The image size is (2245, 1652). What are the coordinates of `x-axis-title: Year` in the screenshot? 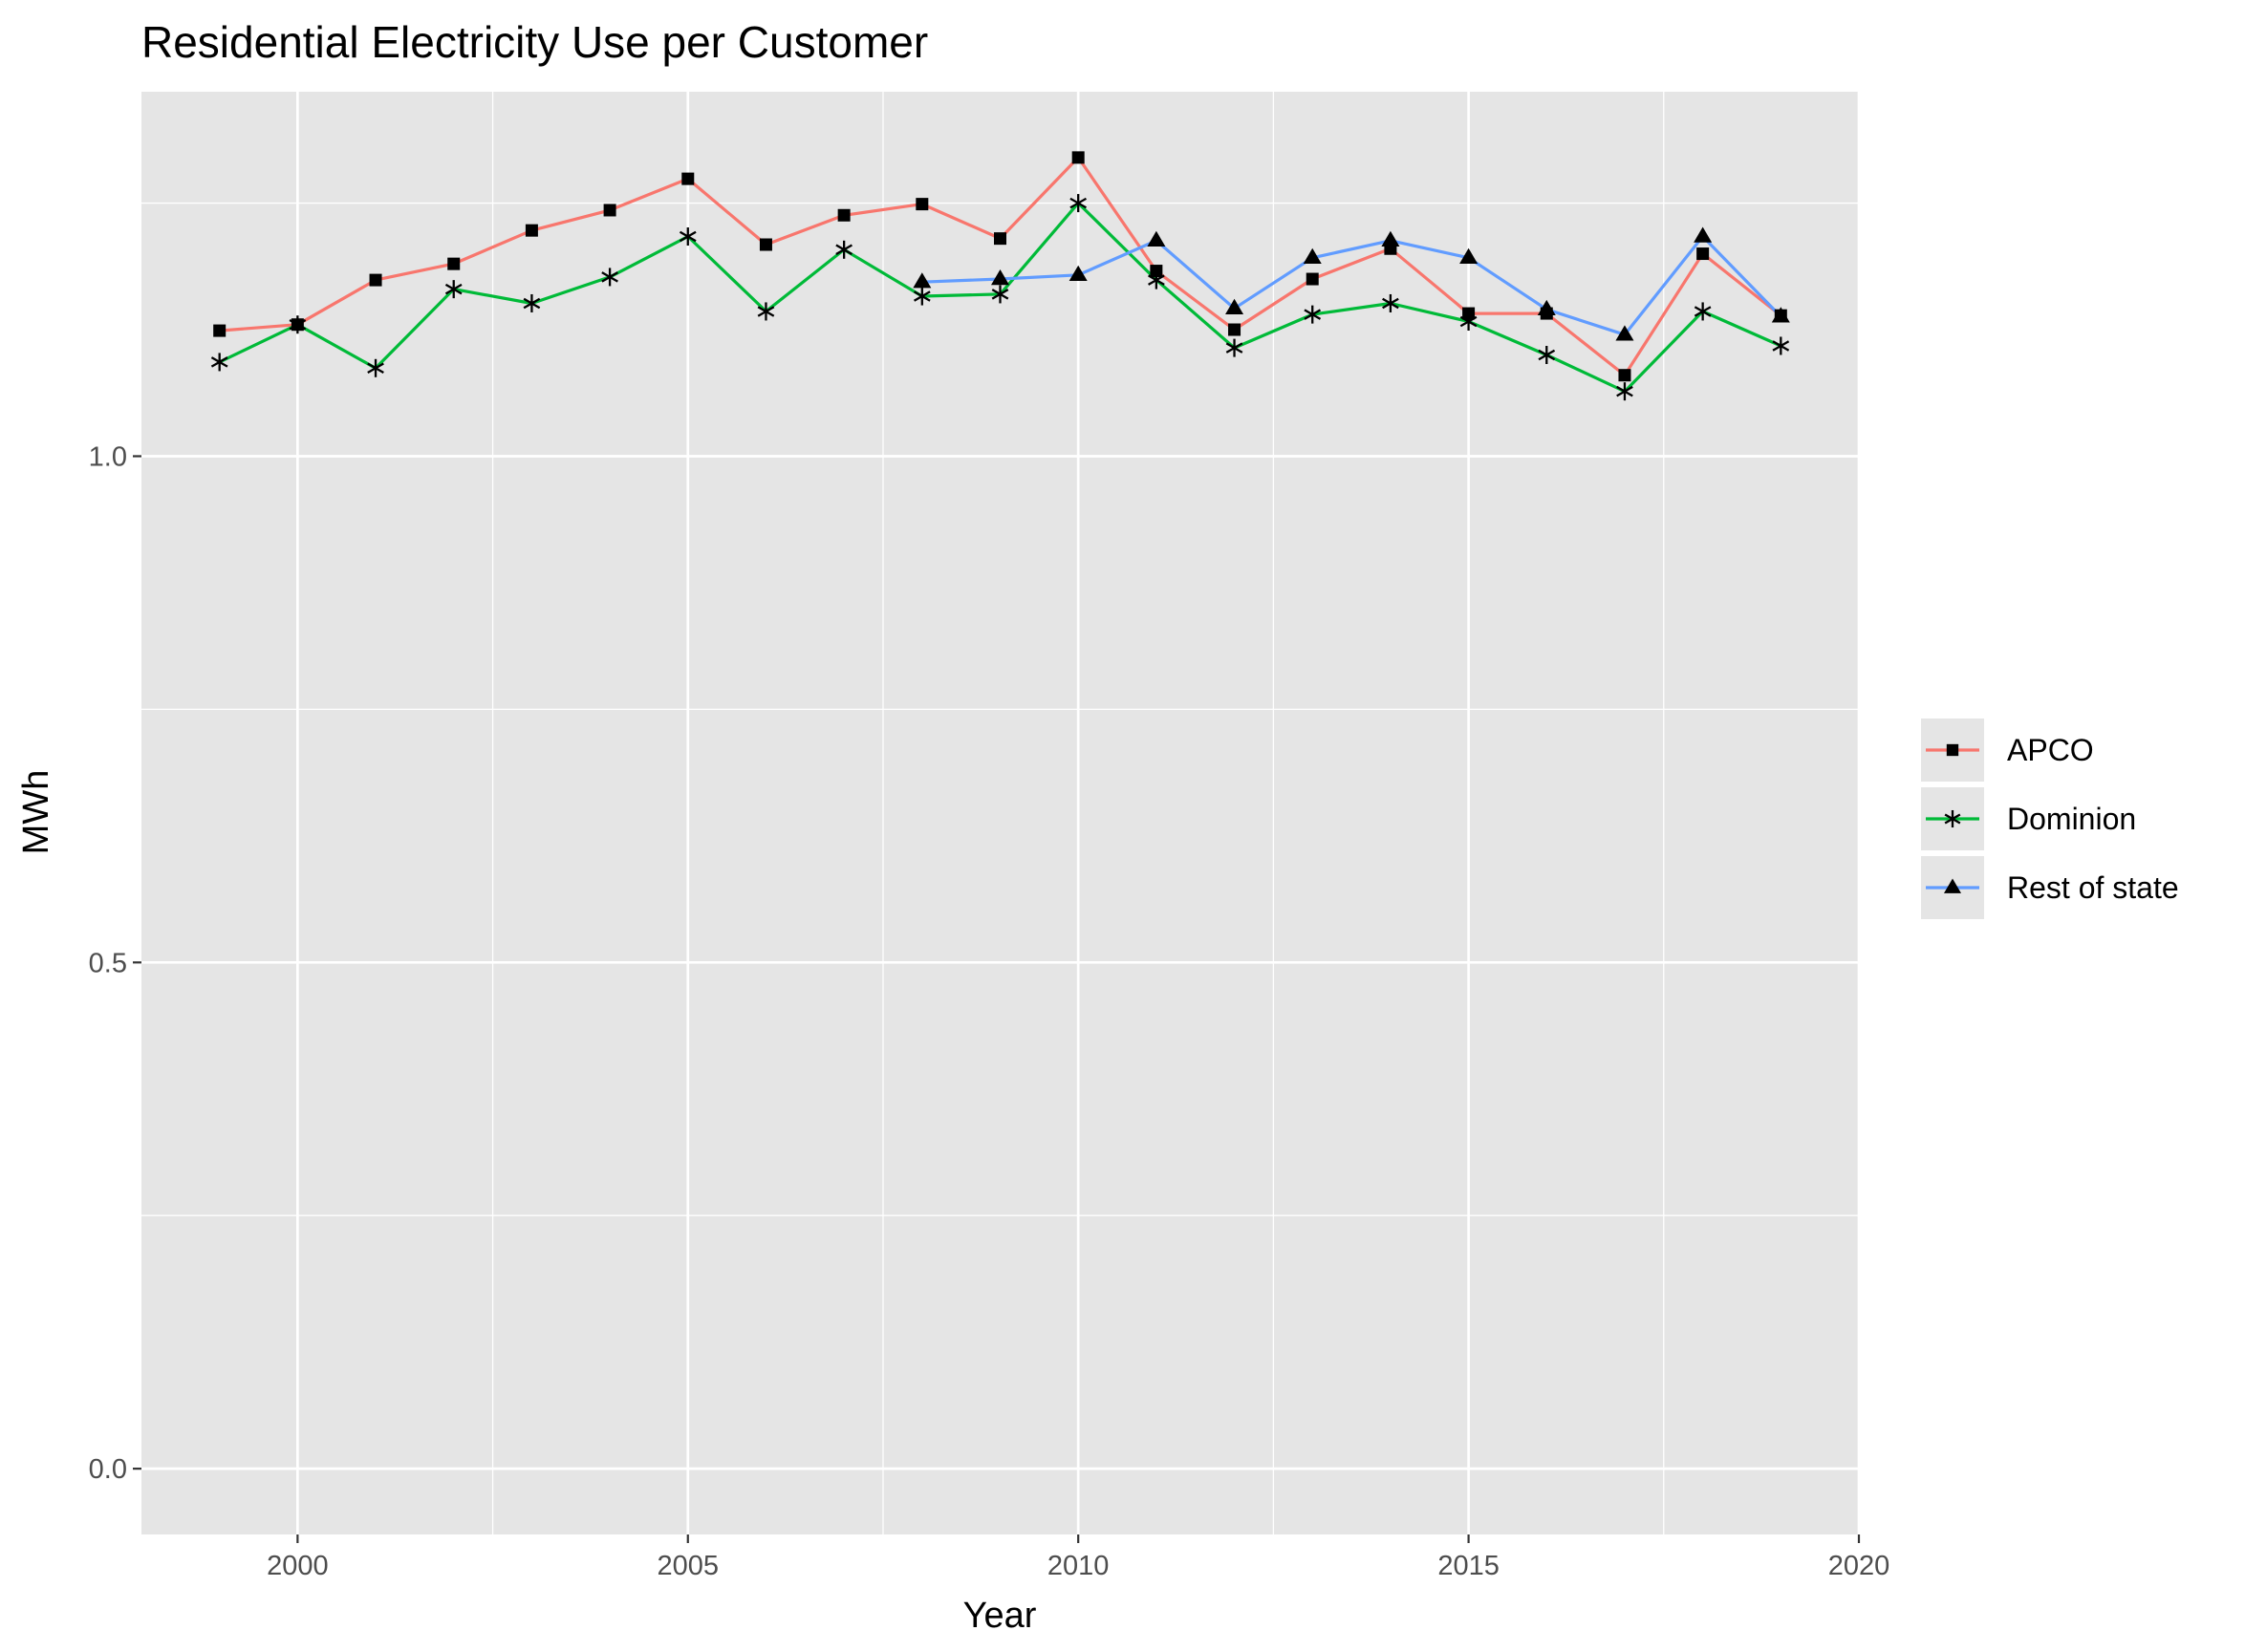 It's located at (1000, 1616).